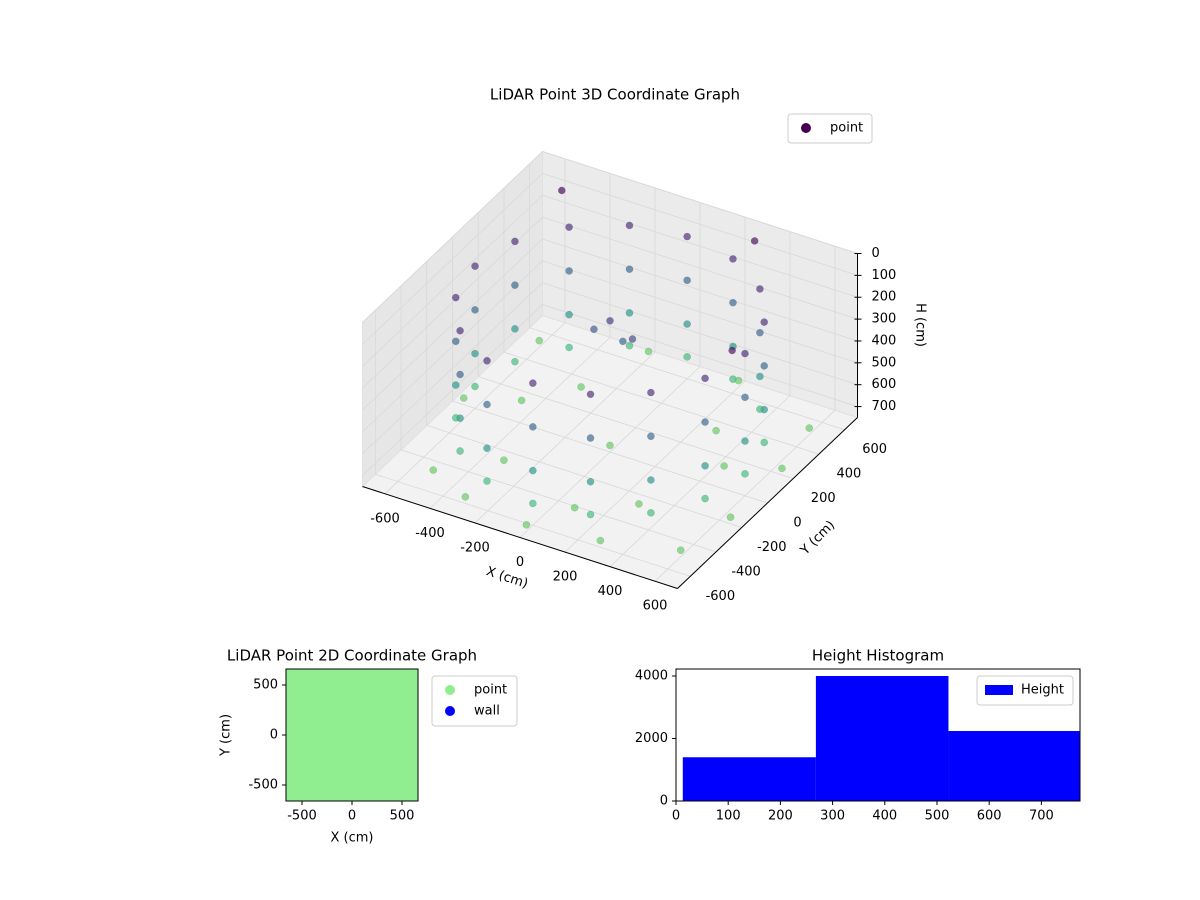 Image resolution: width=1200 pixels, height=900 pixels. What do you see at coordinates (884, 362) in the screenshot?
I see `z-tick-label: 500` at bounding box center [884, 362].